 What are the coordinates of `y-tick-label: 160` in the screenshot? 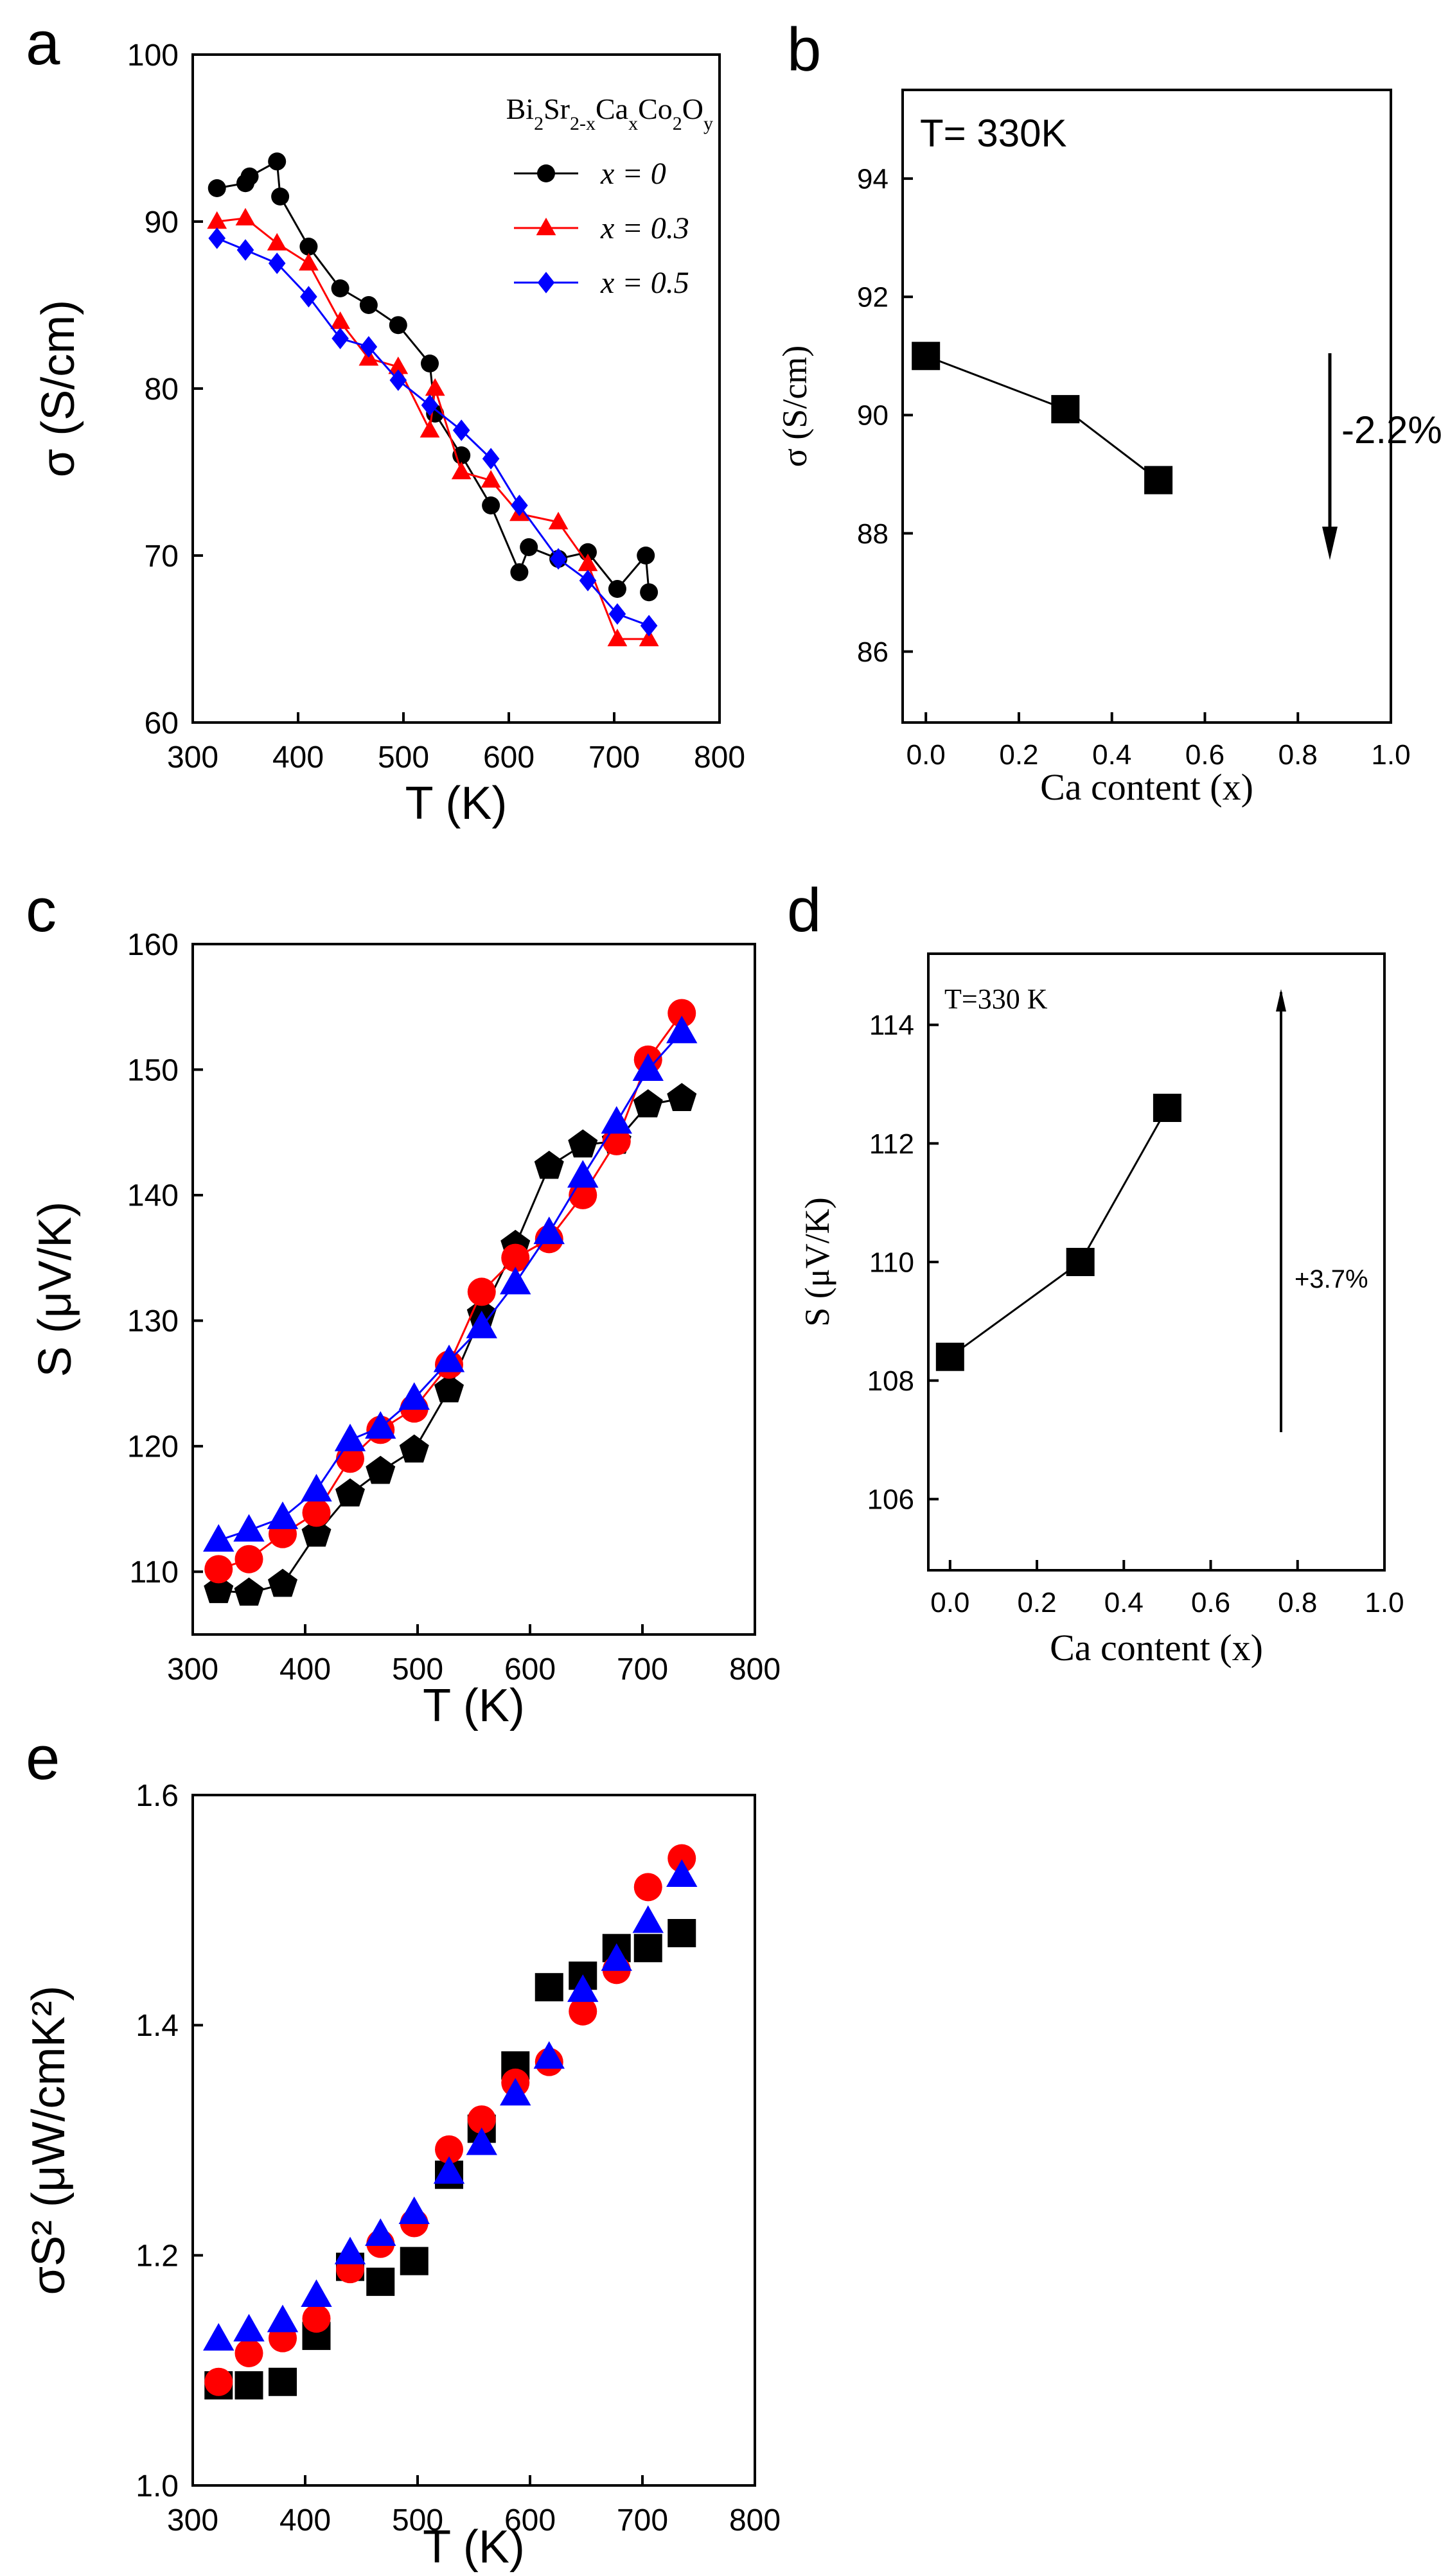 It's located at (153, 945).